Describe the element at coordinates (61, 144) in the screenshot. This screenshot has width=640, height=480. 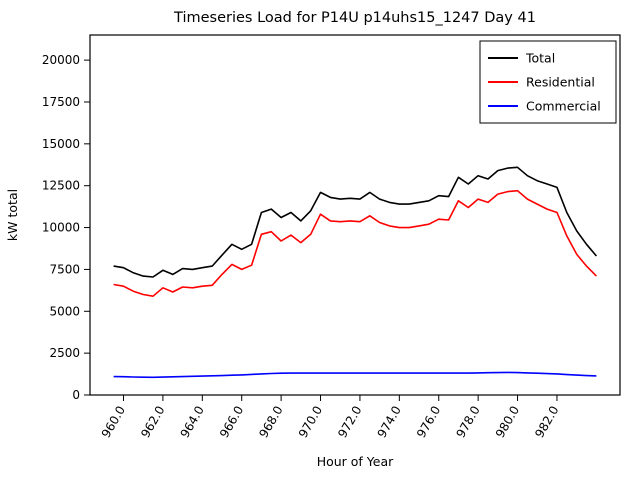
I see `y-tick-label: 15000` at that location.